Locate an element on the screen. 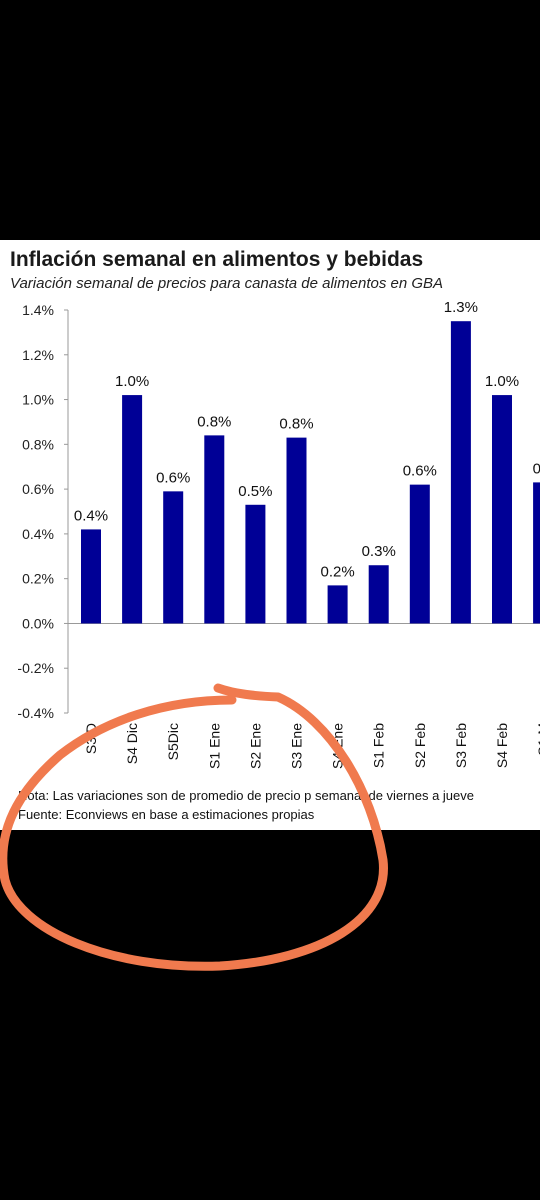 The image size is (540, 1200). data-label: 0.5% is located at coordinates (255, 491).